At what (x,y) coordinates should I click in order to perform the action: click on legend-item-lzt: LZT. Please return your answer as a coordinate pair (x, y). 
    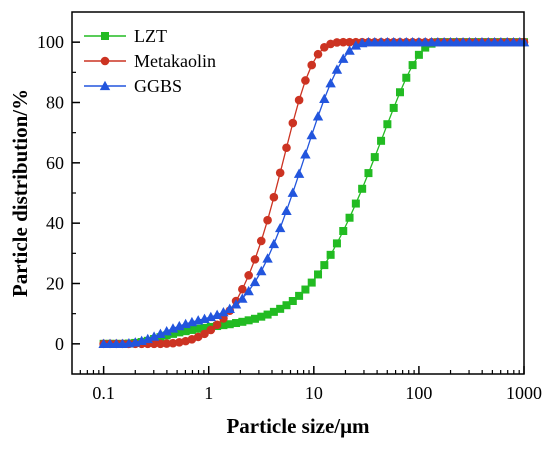
    Looking at the image, I should click on (125, 36).